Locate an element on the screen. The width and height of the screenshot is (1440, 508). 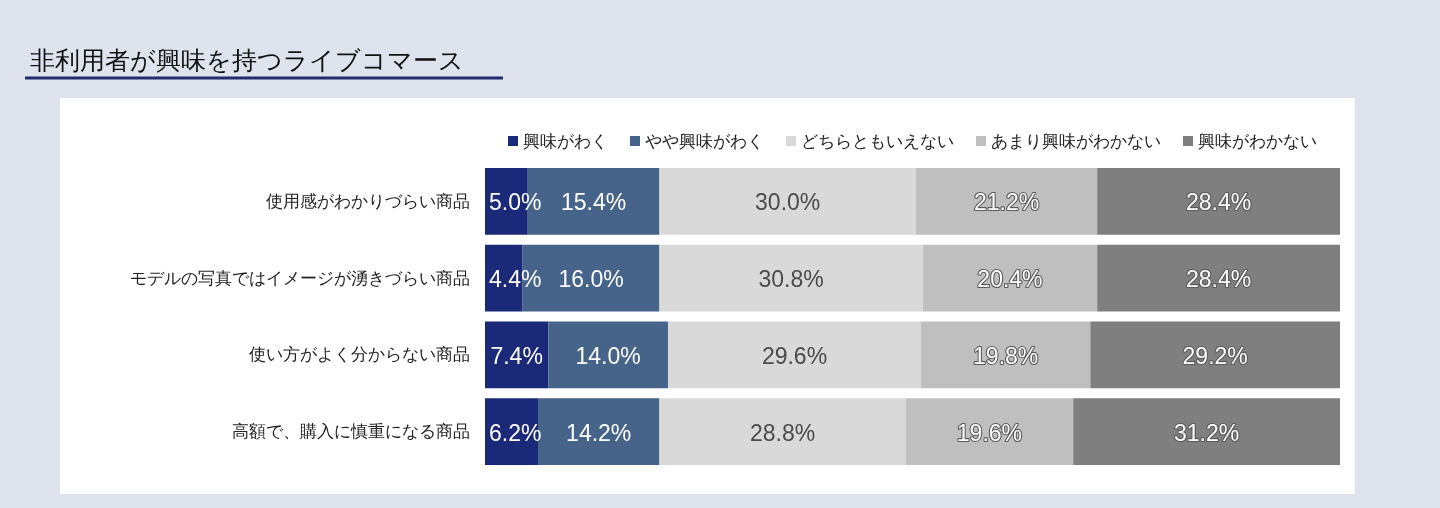
legend-label: 興味がわかない is located at coordinates (1257, 141).